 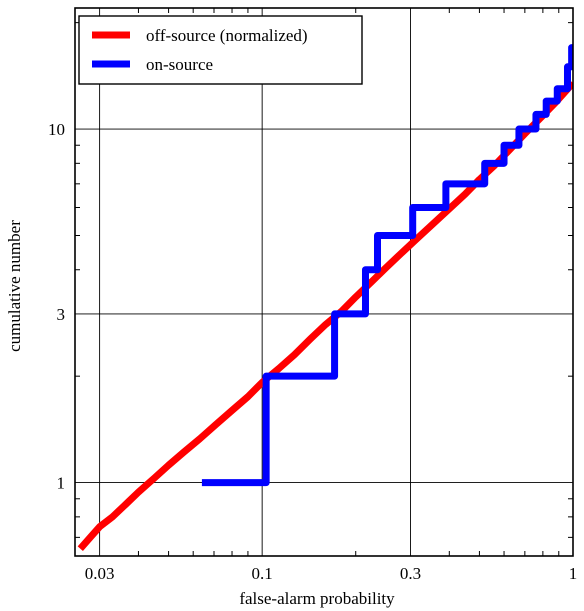 What do you see at coordinates (317, 598) in the screenshot?
I see `x-axis-title: false-alarm probability` at bounding box center [317, 598].